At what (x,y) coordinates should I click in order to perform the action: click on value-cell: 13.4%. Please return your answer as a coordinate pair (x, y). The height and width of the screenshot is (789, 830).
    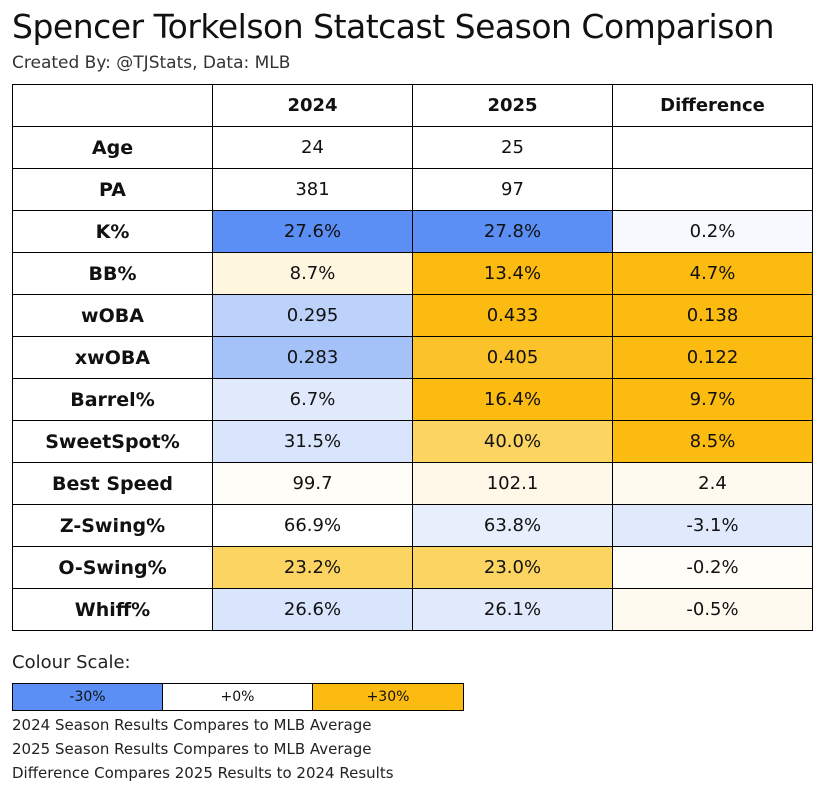
    Looking at the image, I should click on (512, 273).